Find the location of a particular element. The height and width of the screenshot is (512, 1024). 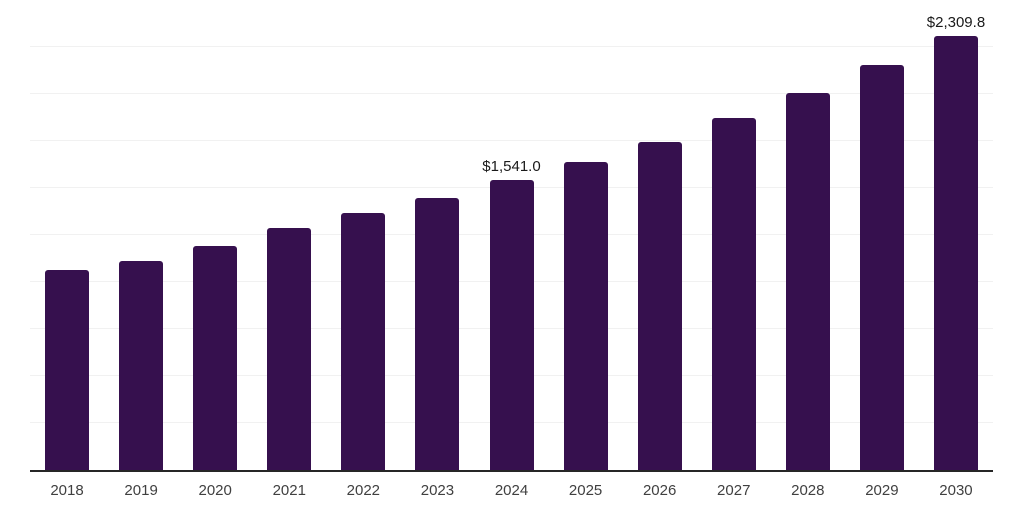

x-tick-label: 2018 is located at coordinates (67, 490).